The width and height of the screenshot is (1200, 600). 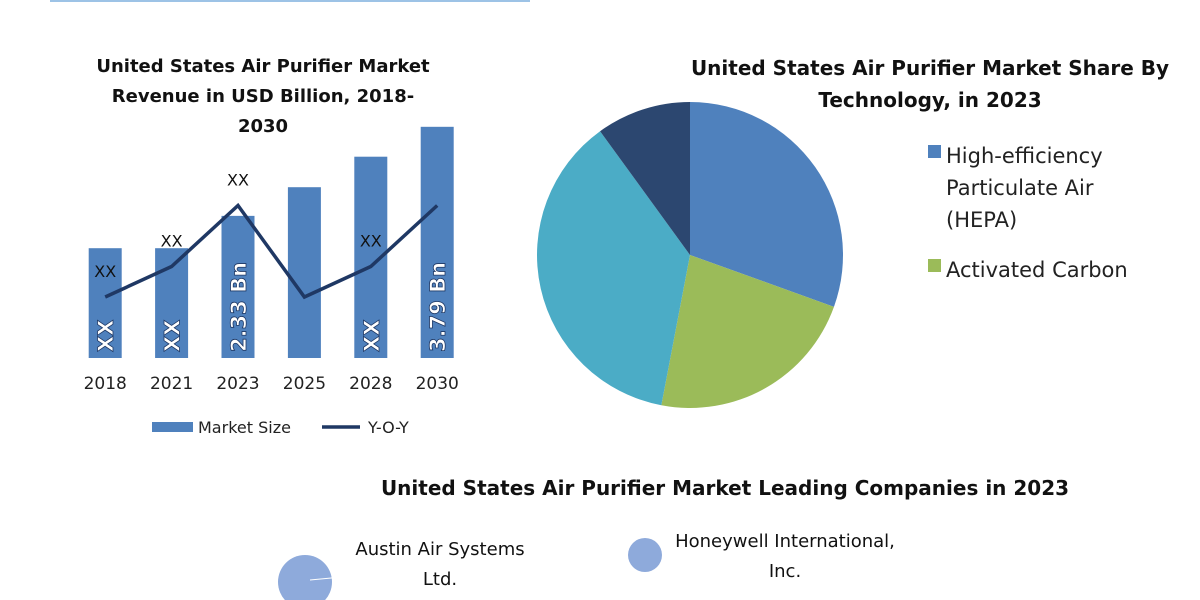 I want to click on x-tick-label: 2023, so click(x=237, y=384).